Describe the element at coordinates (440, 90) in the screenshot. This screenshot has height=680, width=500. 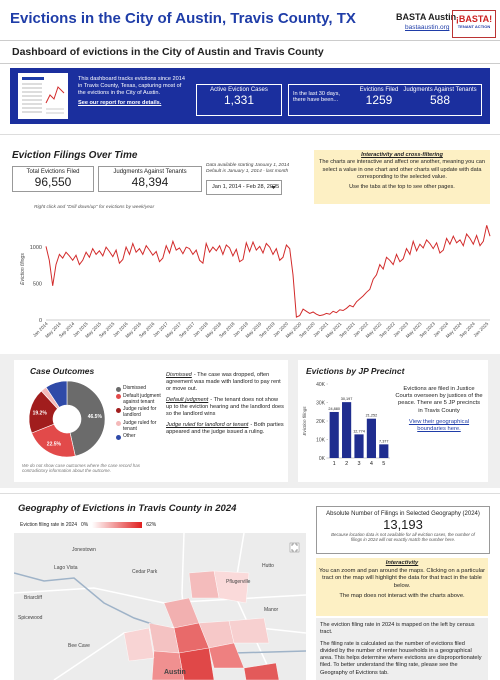
I see `judgments-label: Judgments Against Tenants` at that location.